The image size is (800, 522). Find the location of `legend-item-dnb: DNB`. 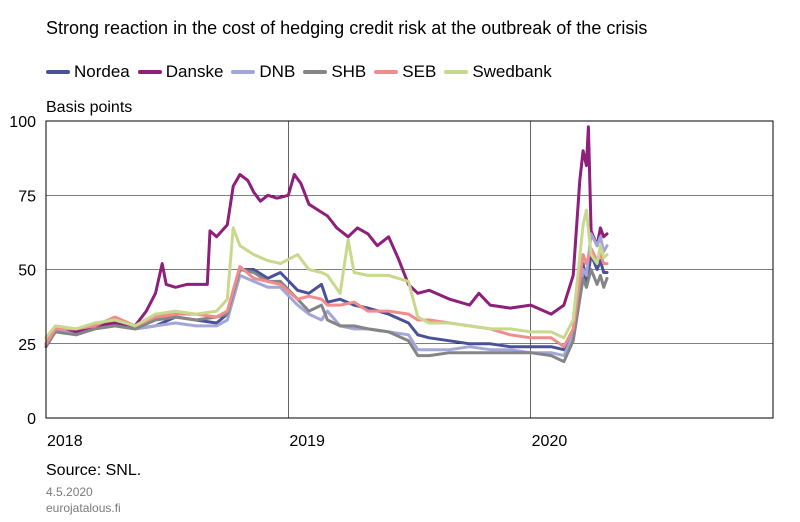

legend-item-dnb: DNB is located at coordinates (263, 72).